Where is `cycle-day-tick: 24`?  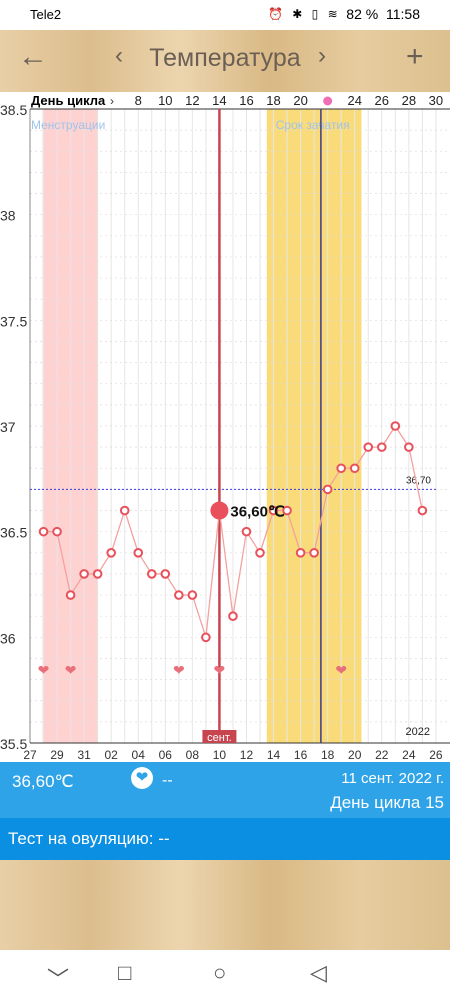 cycle-day-tick: 24 is located at coordinates (354, 100).